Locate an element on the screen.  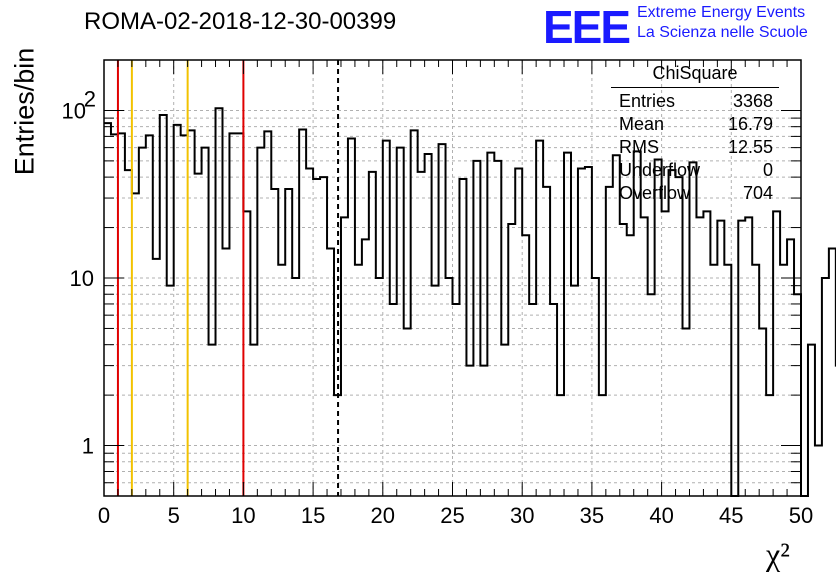
stats-value: 0 is located at coordinates (767, 170).